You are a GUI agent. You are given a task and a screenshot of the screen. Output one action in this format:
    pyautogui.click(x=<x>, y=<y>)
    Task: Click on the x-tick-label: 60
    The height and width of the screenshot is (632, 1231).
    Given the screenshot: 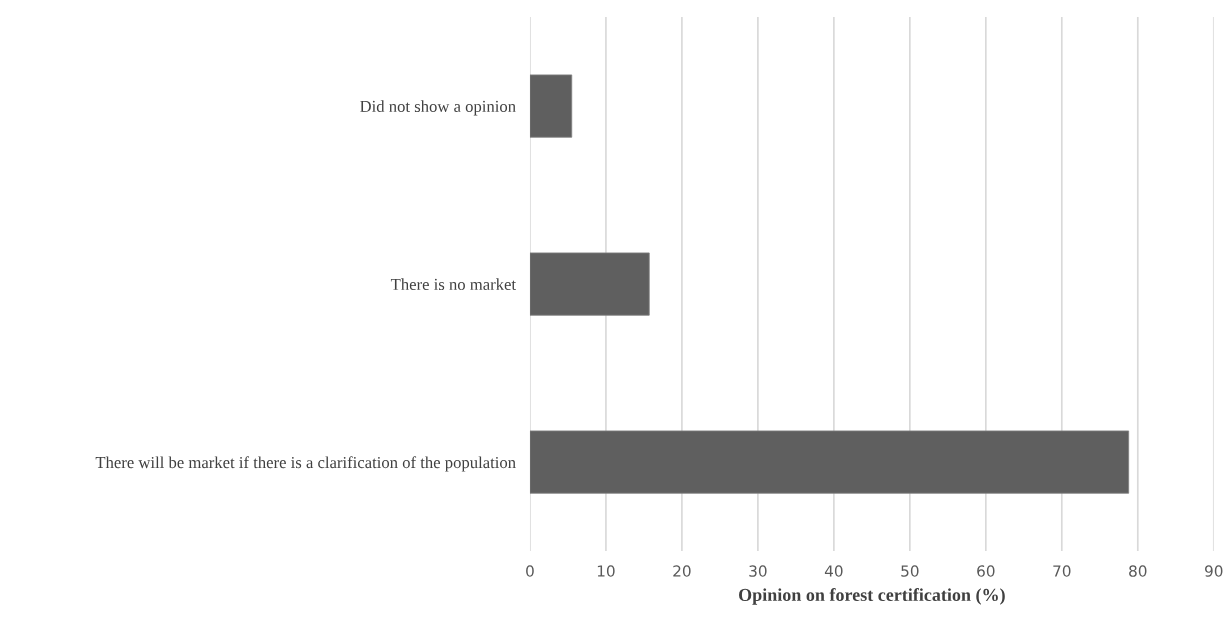 What is the action you would take?
    pyautogui.click(x=986, y=571)
    